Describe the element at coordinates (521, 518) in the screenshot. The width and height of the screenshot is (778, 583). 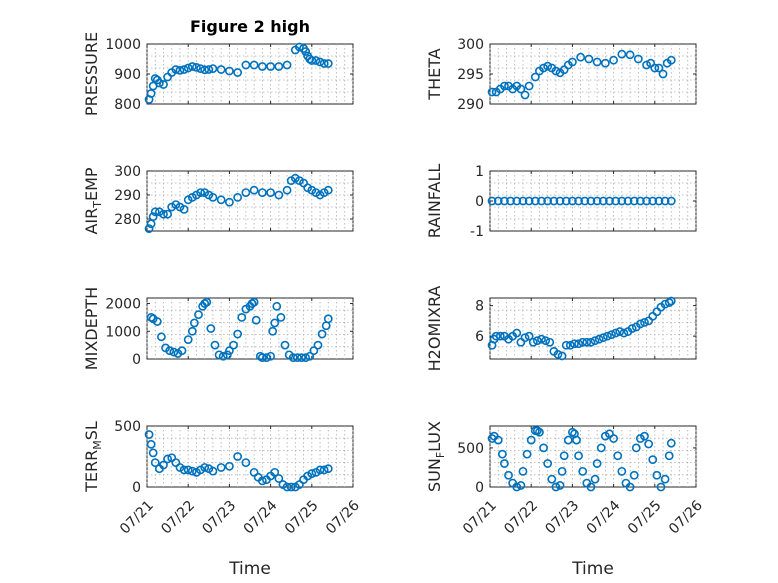
I see `x-tick-label: 07/22` at that location.